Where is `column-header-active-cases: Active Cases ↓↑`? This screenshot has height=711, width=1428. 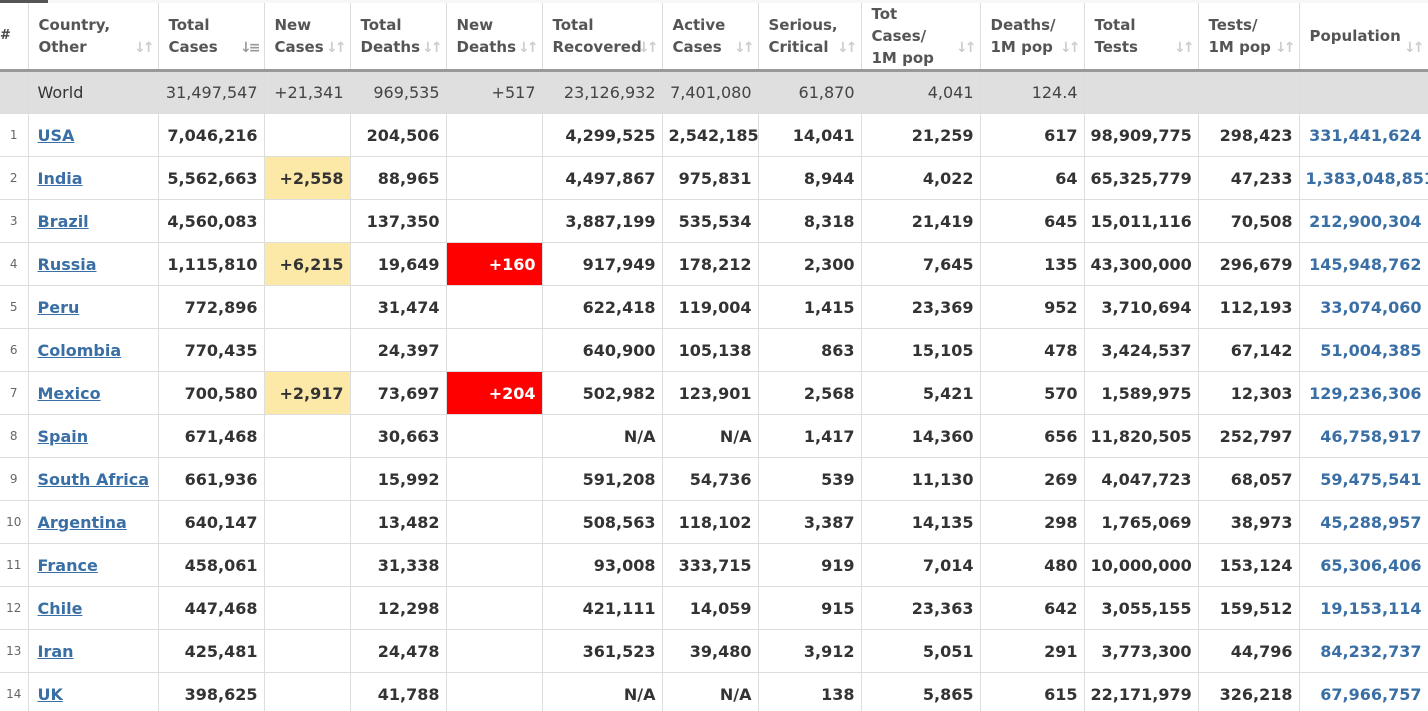 column-header-active-cases: Active Cases ↓↑ is located at coordinates (710, 37).